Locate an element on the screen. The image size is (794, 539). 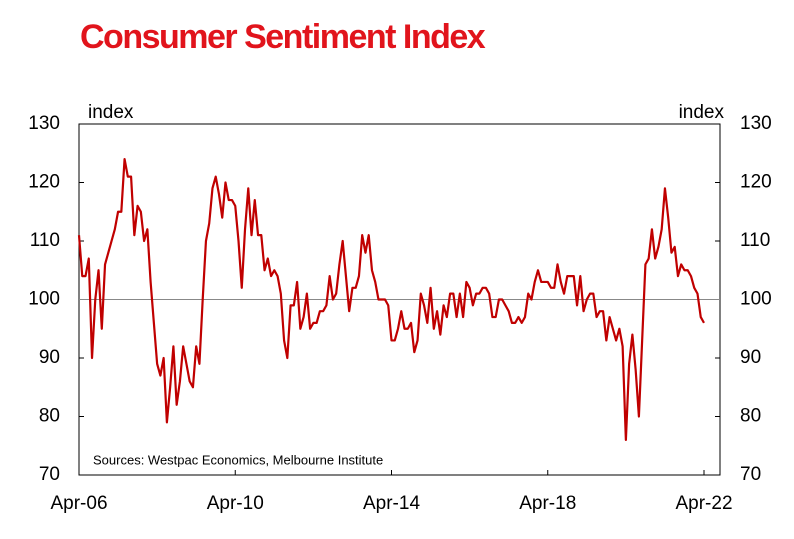
y-tick-label: 90 is located at coordinates (49, 357).